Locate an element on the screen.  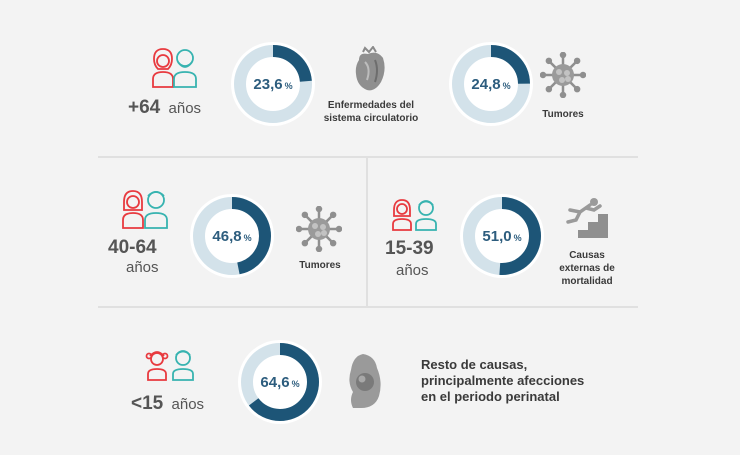
percent-value: 64,6 is located at coordinates (275, 382).